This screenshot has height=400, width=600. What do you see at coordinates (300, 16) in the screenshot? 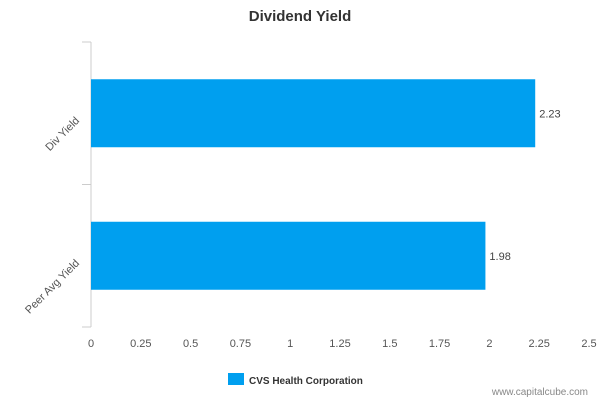
I see `chart-title: Dividend Yield` at bounding box center [300, 16].